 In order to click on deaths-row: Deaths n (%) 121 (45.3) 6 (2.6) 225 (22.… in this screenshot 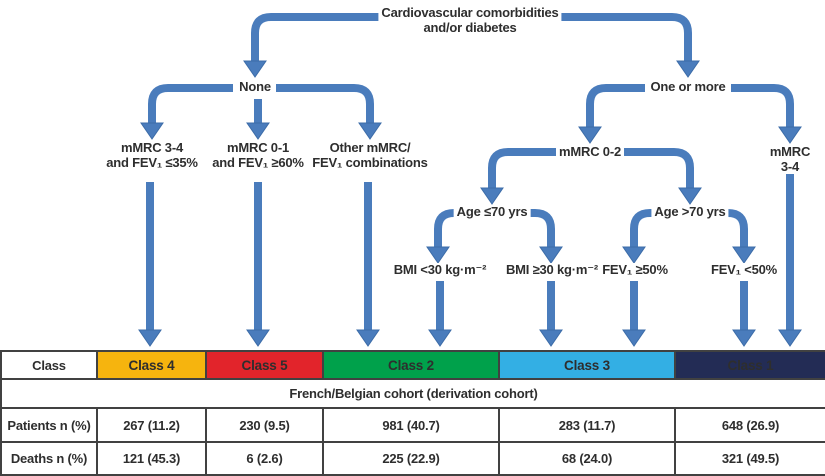, I will do `click(412, 458)`.